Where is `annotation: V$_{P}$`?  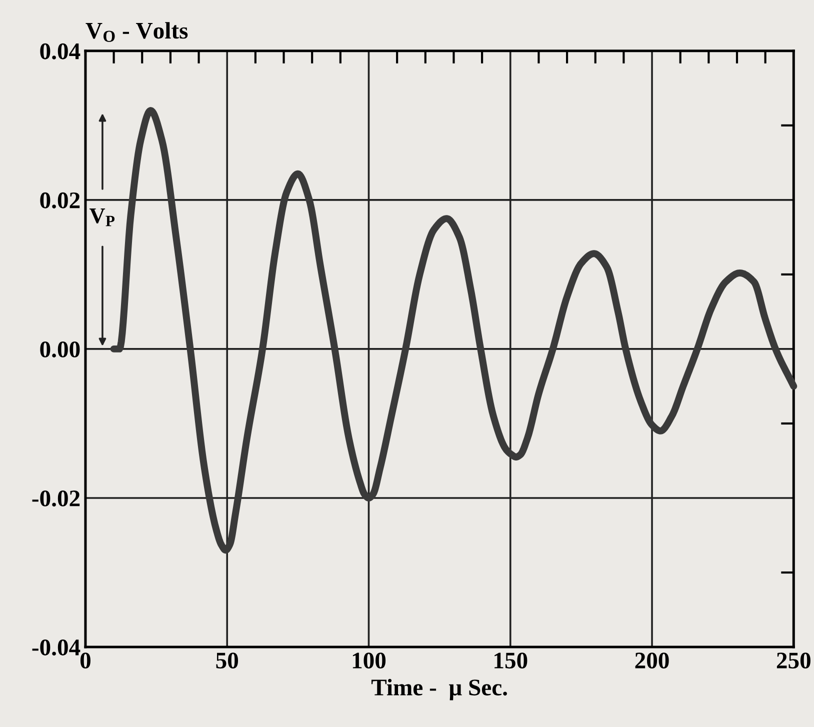
annotation: V$_{P}$ is located at coordinates (102, 217).